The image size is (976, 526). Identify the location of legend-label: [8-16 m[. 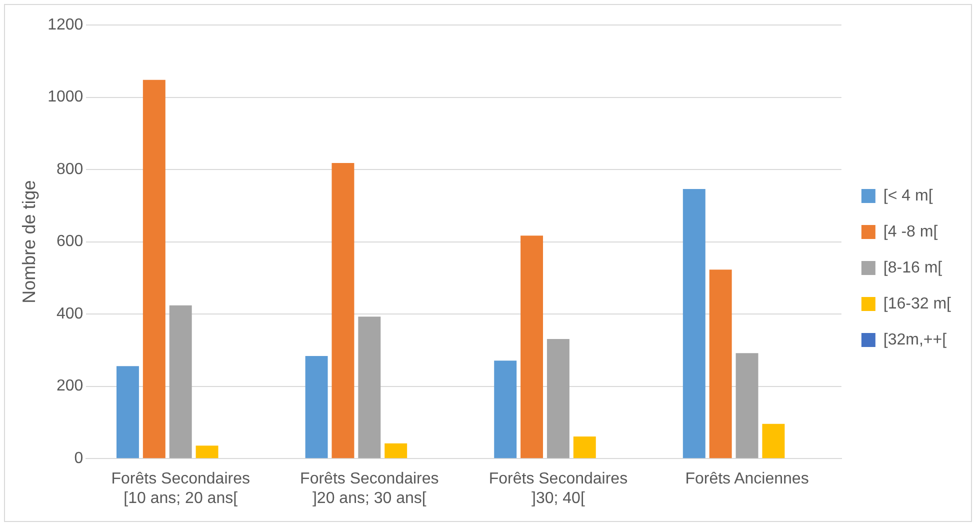
(913, 267).